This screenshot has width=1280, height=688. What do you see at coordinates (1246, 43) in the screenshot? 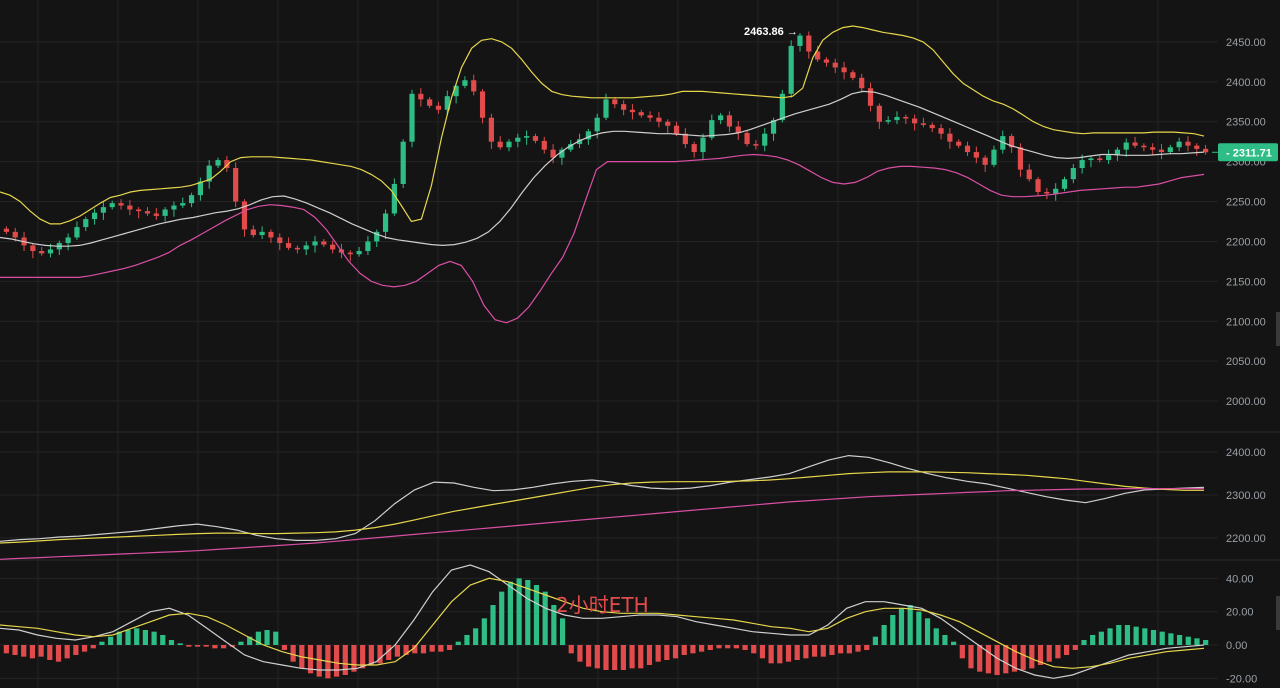
I see `y-tick-label: 2450.00` at bounding box center [1246, 43].